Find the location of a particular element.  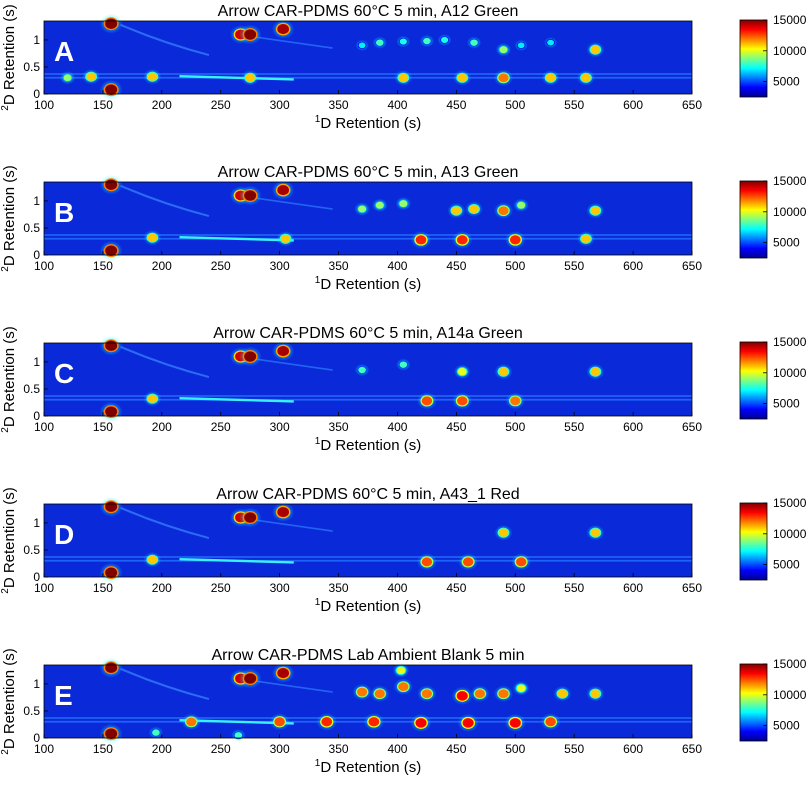

y-axis-label: 2D Retention (s) is located at coordinates (9, 218).